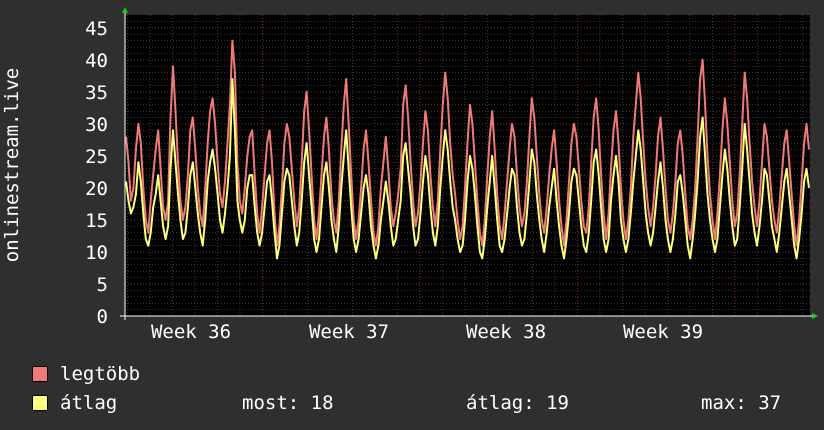  Describe the element at coordinates (96, 189) in the screenshot. I see `y-tick-label: 20` at that location.